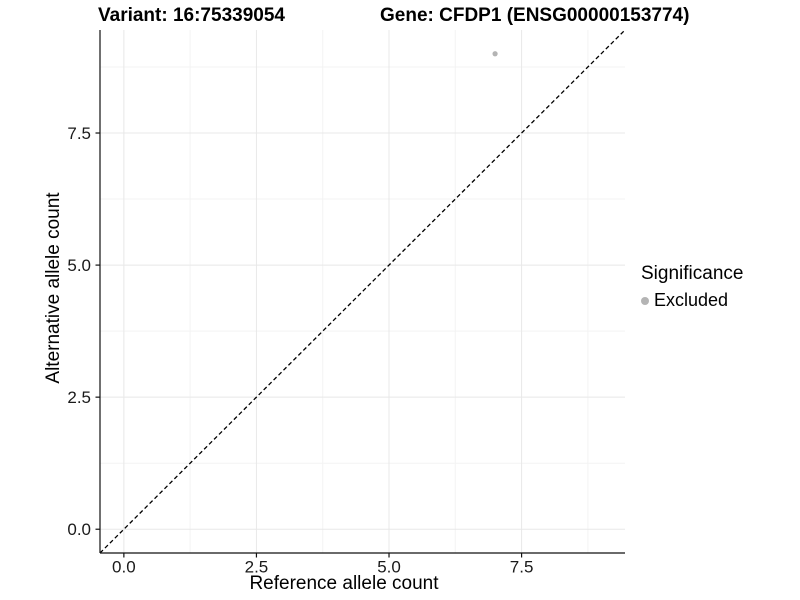 Image resolution: width=800 pixels, height=600 pixels. I want to click on x-tick-label: 2.5, so click(257, 567).